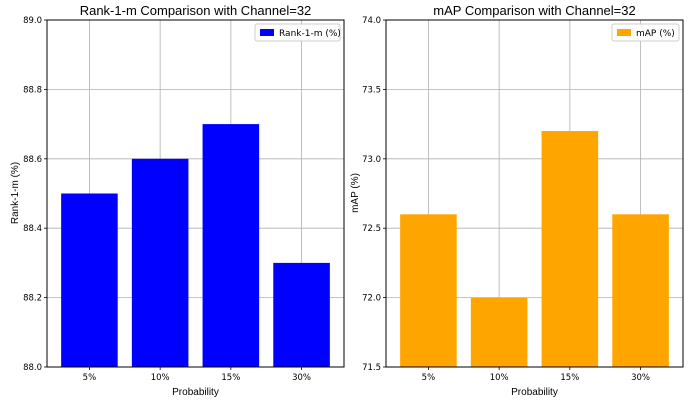  I want to click on y-tick-label: 72.5, so click(371, 229).